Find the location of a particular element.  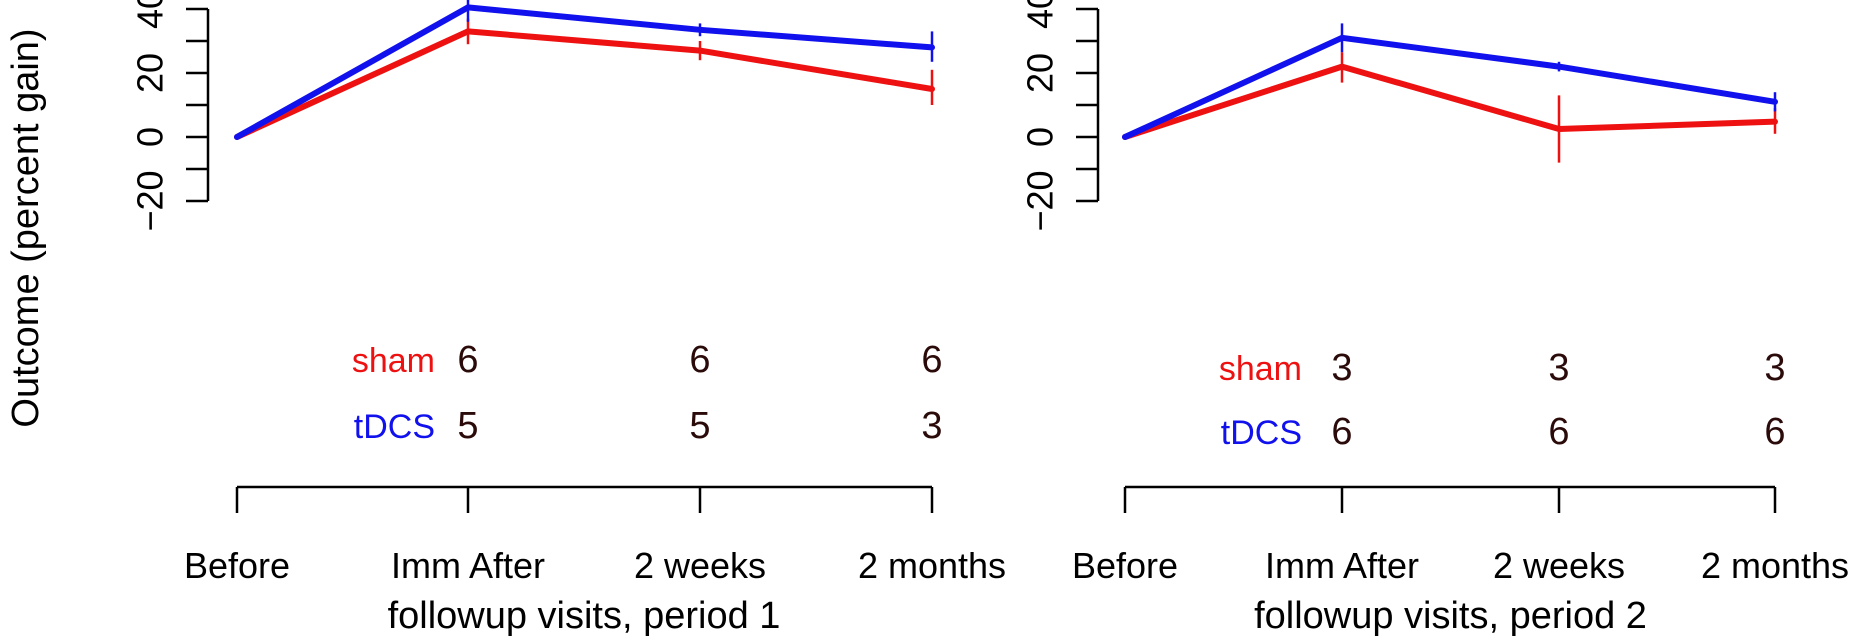

x-axis-label: followup visits, period 1 is located at coordinates (584, 616).